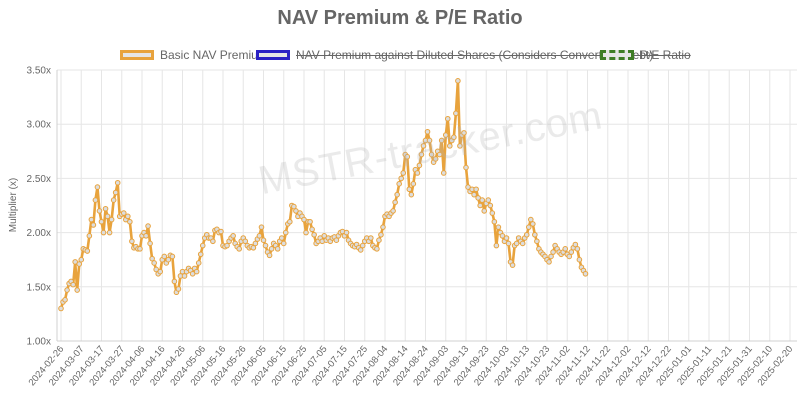 This screenshot has width=800, height=409. Describe the element at coordinates (39, 342) in the screenshot. I see `y-tick-label: 1.00x` at that location.